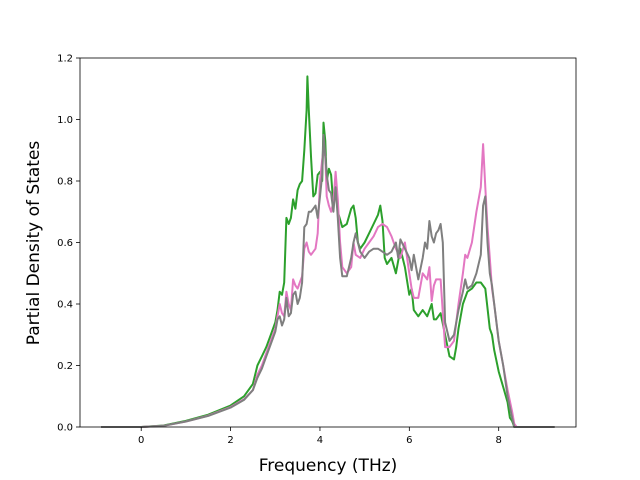  I want to click on y-tick-label: 1.0, so click(65, 120).